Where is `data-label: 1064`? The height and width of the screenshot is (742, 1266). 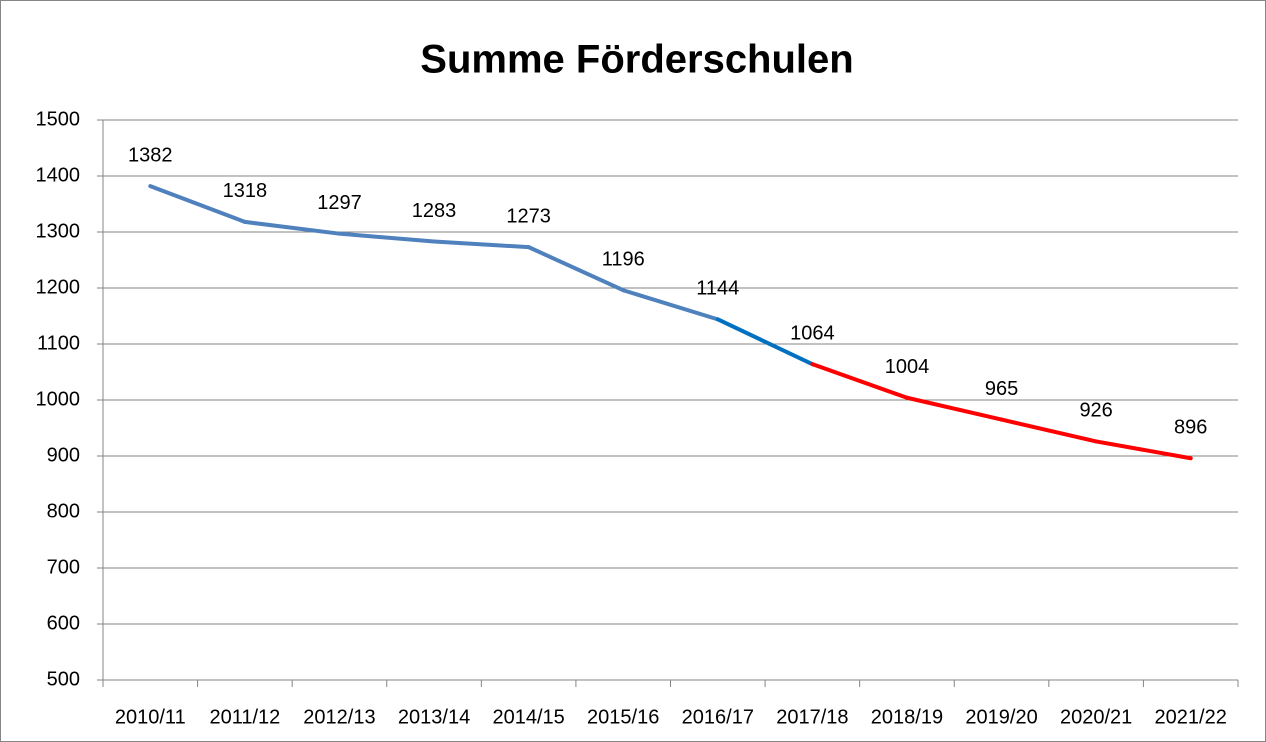 data-label: 1064 is located at coordinates (812, 333).